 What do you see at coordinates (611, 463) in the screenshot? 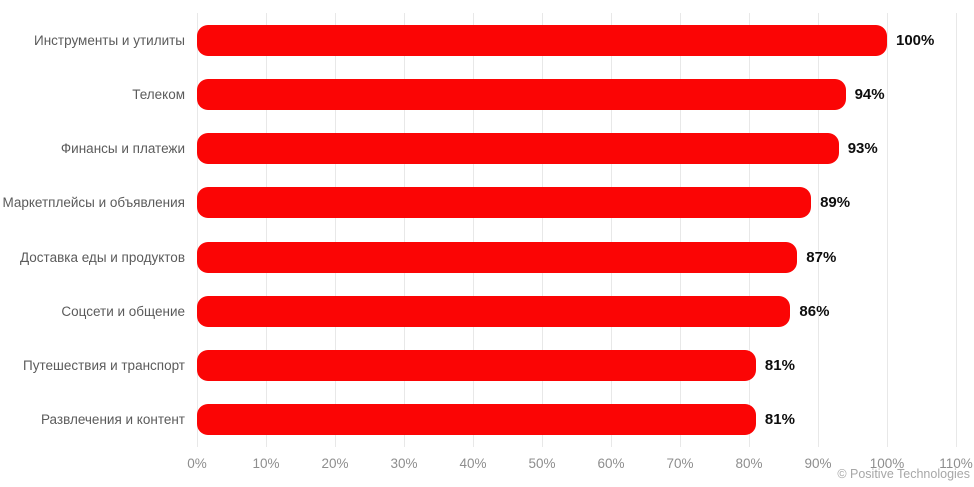
I see `x-axis-tick-label: 60%` at bounding box center [611, 463].